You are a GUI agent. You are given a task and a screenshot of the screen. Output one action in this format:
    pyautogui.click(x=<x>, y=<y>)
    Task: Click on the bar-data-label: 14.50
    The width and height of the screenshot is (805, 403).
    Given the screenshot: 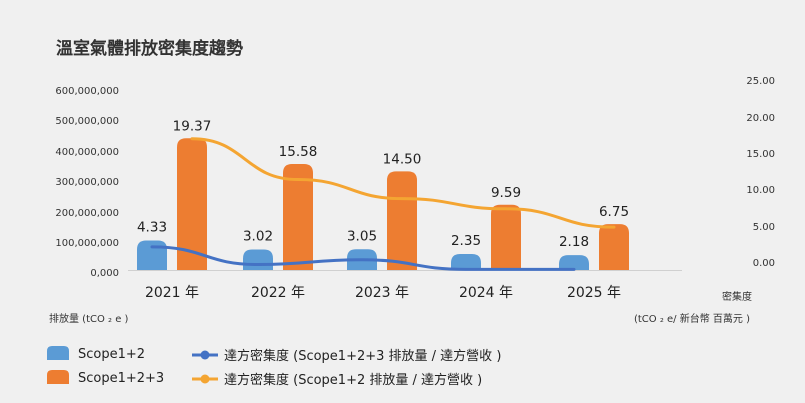 What is the action you would take?
    pyautogui.click(x=402, y=159)
    